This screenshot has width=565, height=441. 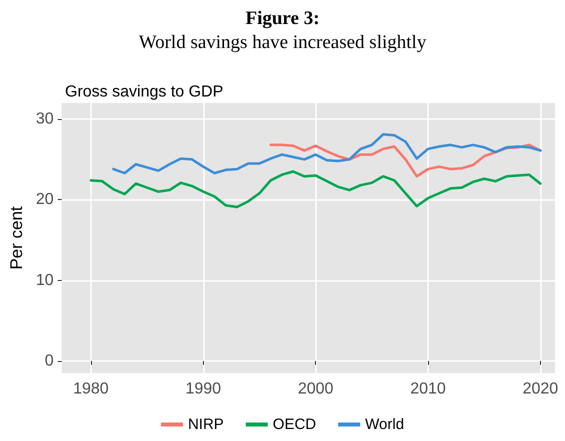 I want to click on legend-label: OECD, so click(x=294, y=424).